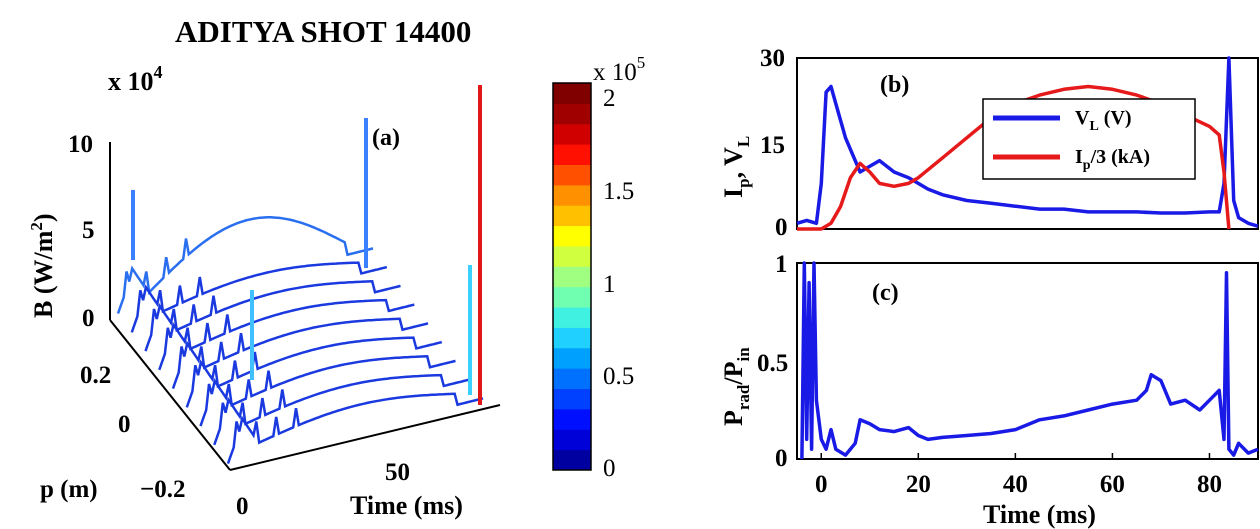 The image size is (1260, 529). I want to click on panel-b-legend: VL (V) Ip/3 (kA), so click(1089, 139).